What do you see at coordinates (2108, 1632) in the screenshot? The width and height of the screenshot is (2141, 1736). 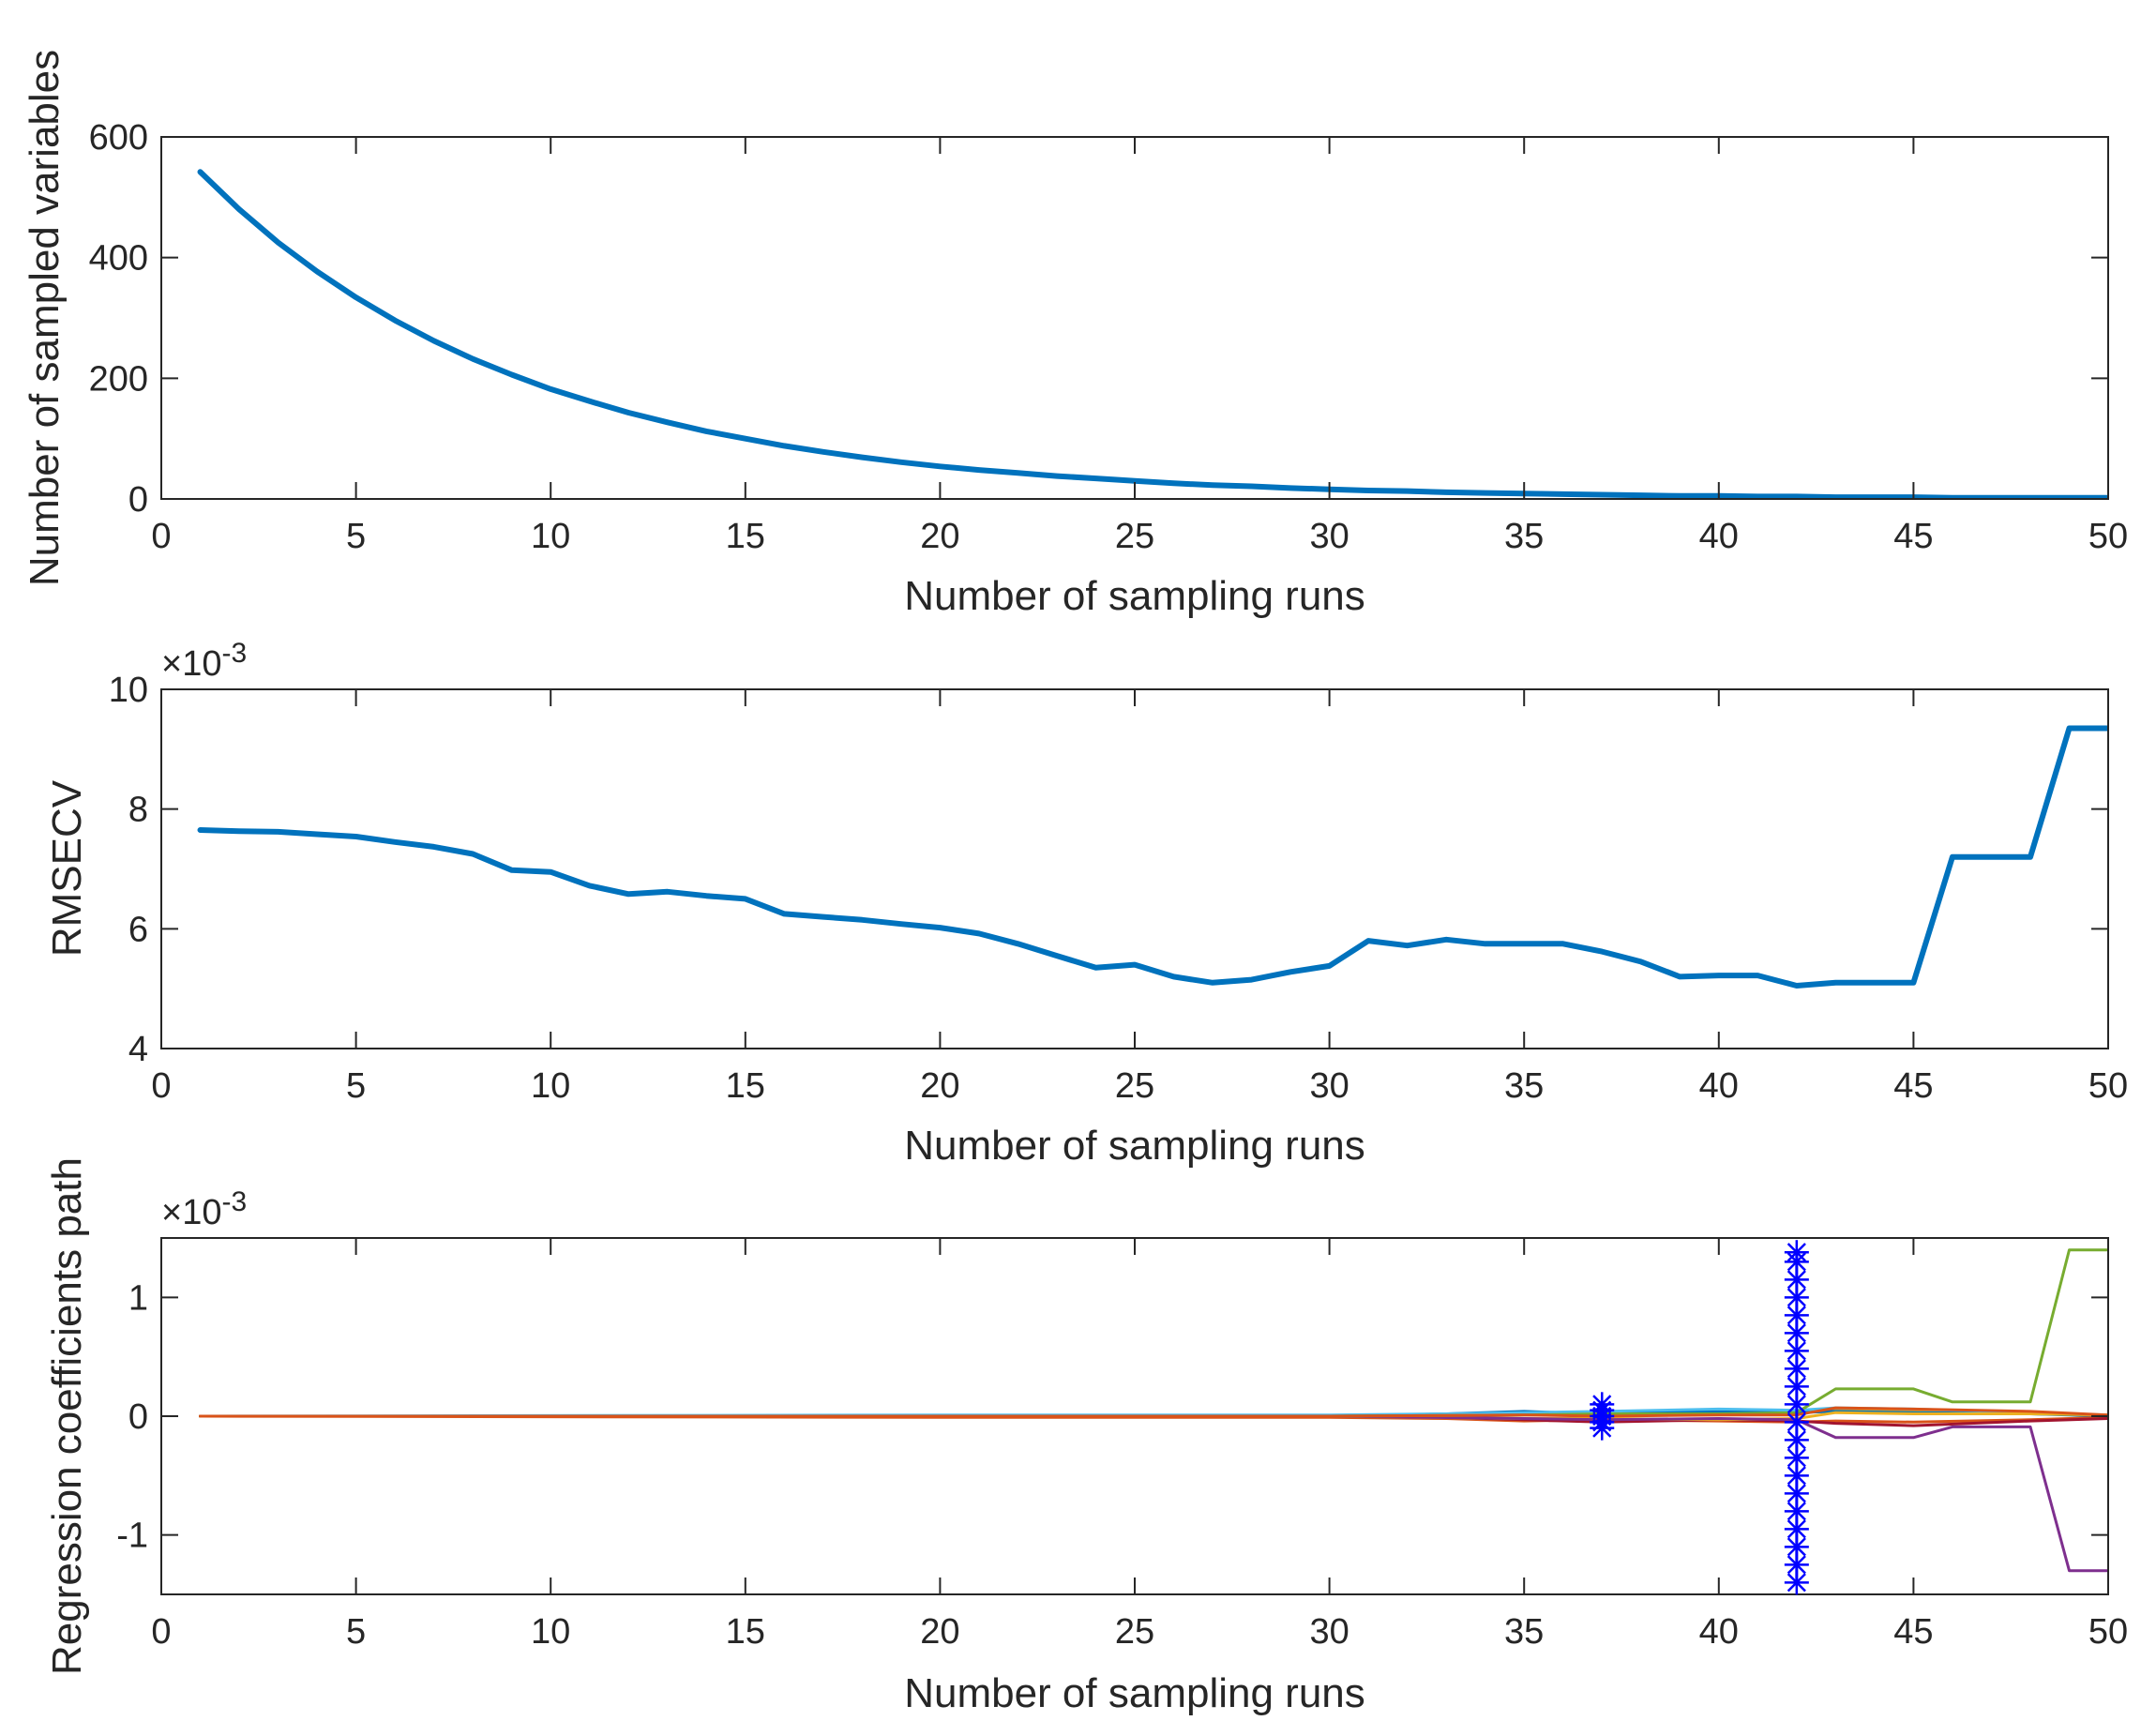 I see `panel3-xtick-label: 50` at bounding box center [2108, 1632].